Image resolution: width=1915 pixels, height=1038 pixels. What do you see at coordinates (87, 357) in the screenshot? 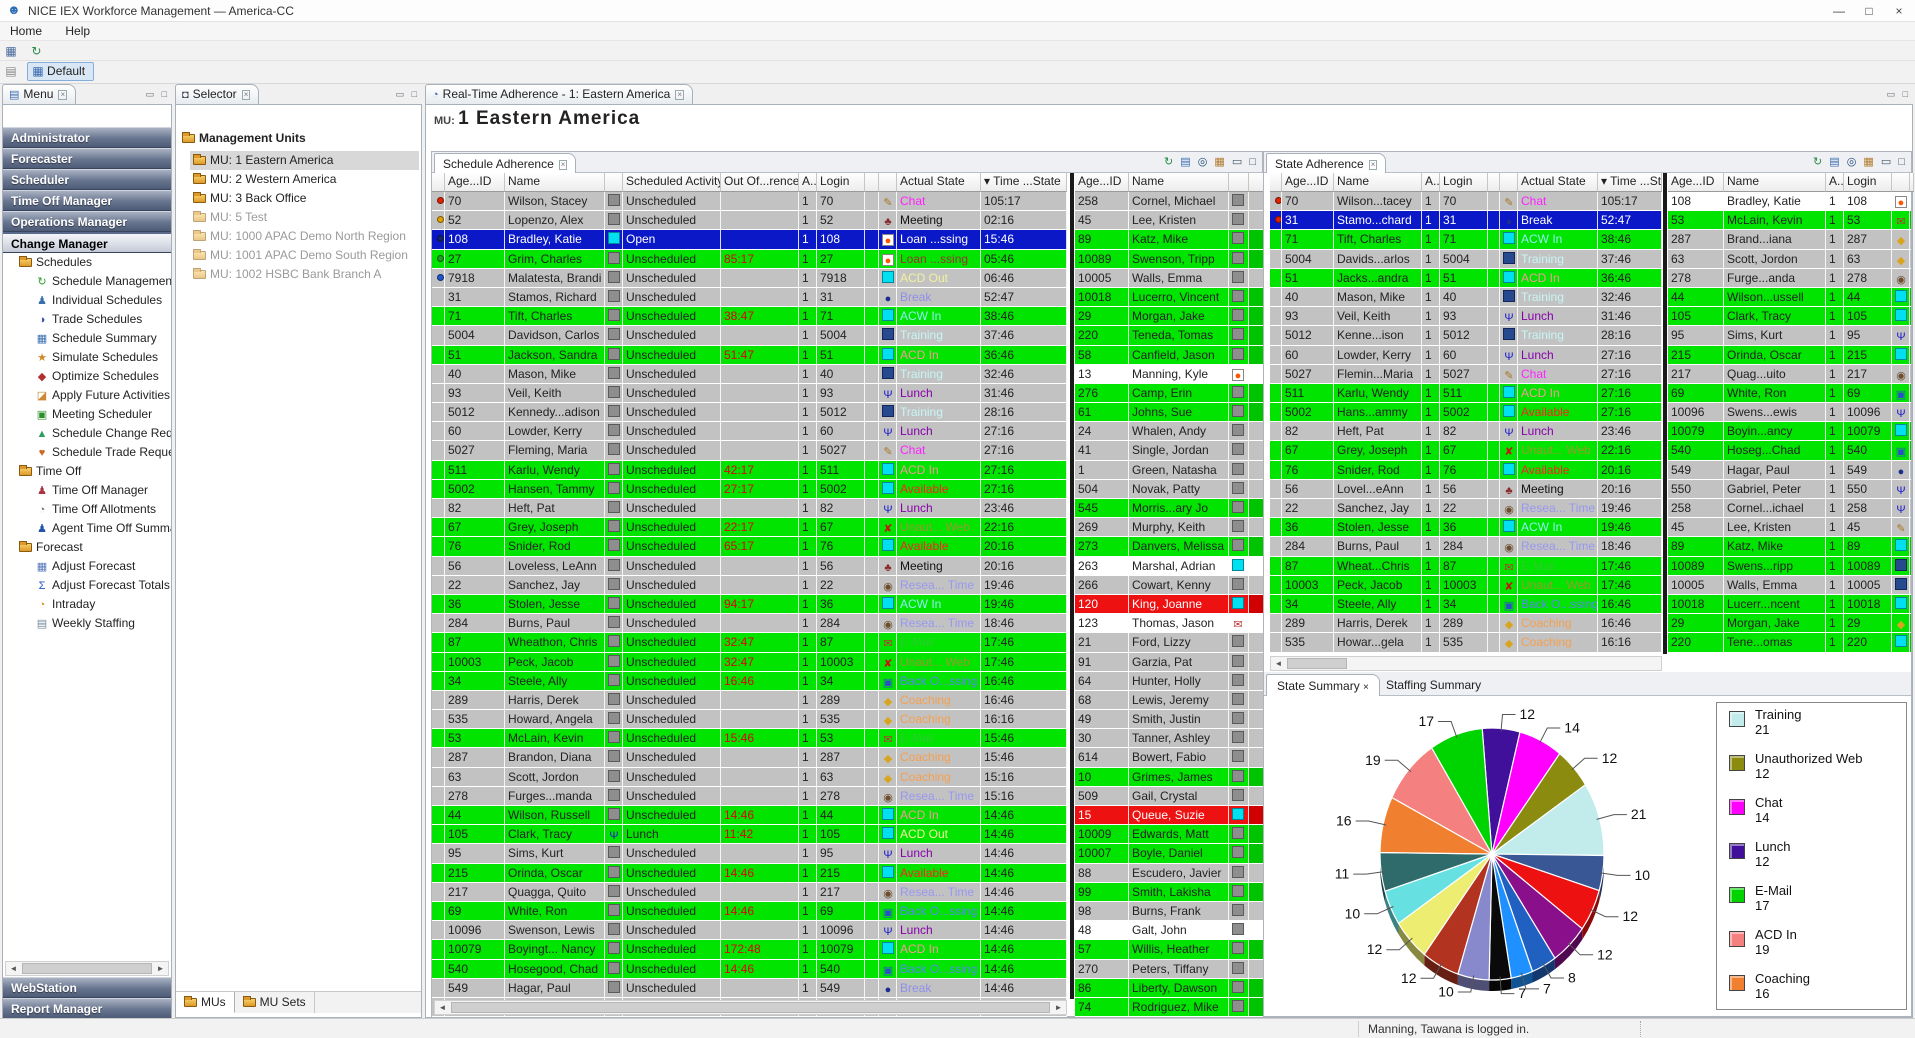
I see `tree-item-simulate-schedules: ★ Simulate Schedules` at bounding box center [87, 357].